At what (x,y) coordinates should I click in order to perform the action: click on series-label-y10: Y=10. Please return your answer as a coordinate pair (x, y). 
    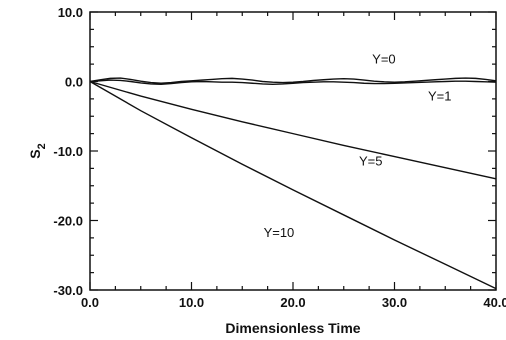
    Looking at the image, I should click on (279, 232).